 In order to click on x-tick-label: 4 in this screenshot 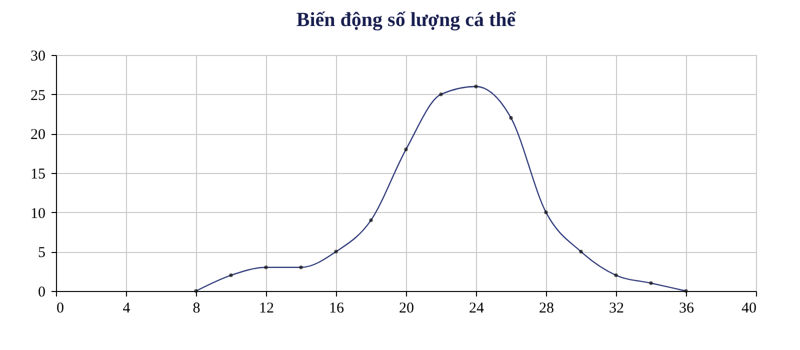, I will do `click(126, 308)`.